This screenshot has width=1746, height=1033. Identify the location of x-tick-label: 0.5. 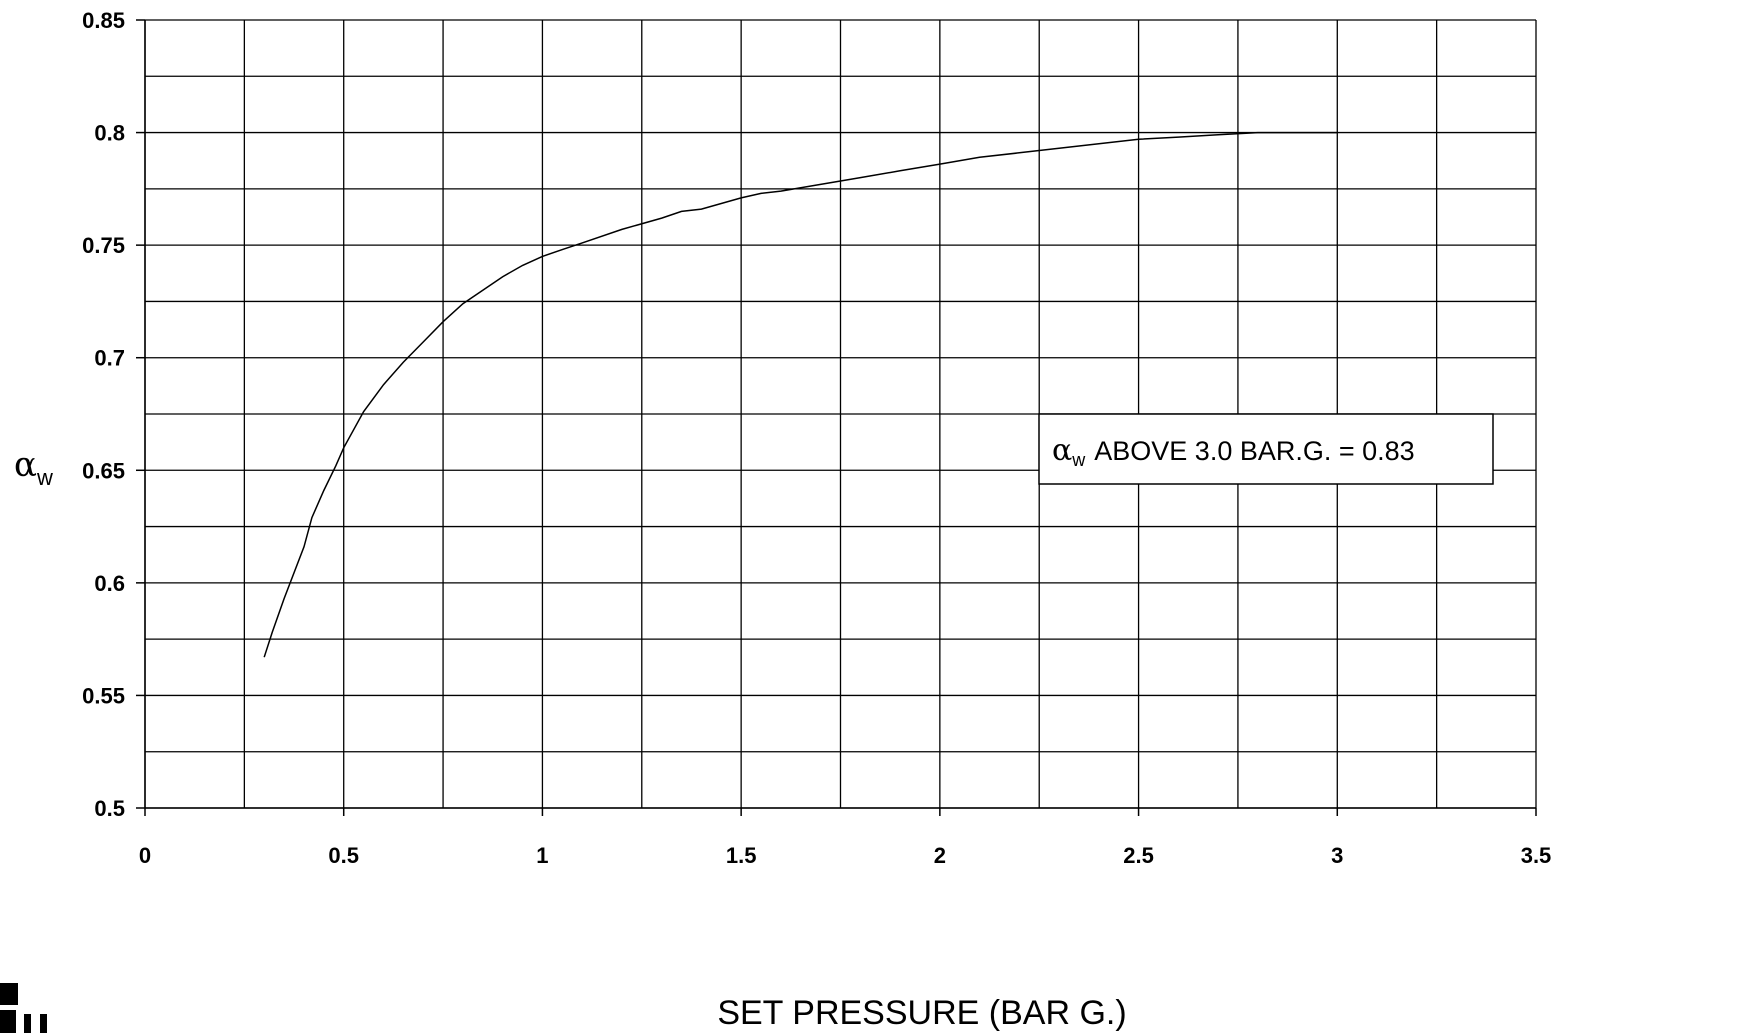
(343, 855).